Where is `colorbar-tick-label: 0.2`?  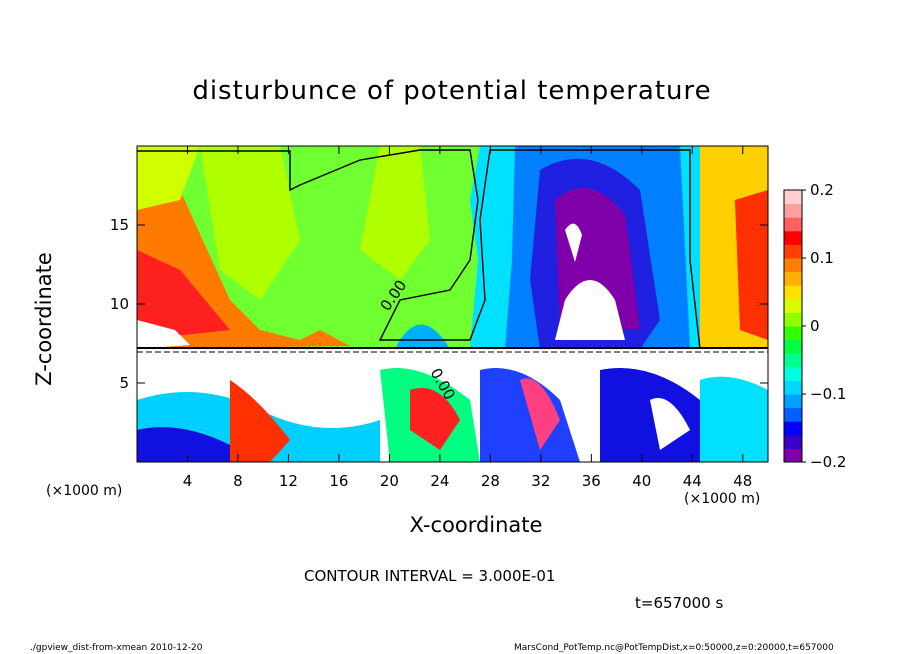
colorbar-tick-label: 0.2 is located at coordinates (822, 190).